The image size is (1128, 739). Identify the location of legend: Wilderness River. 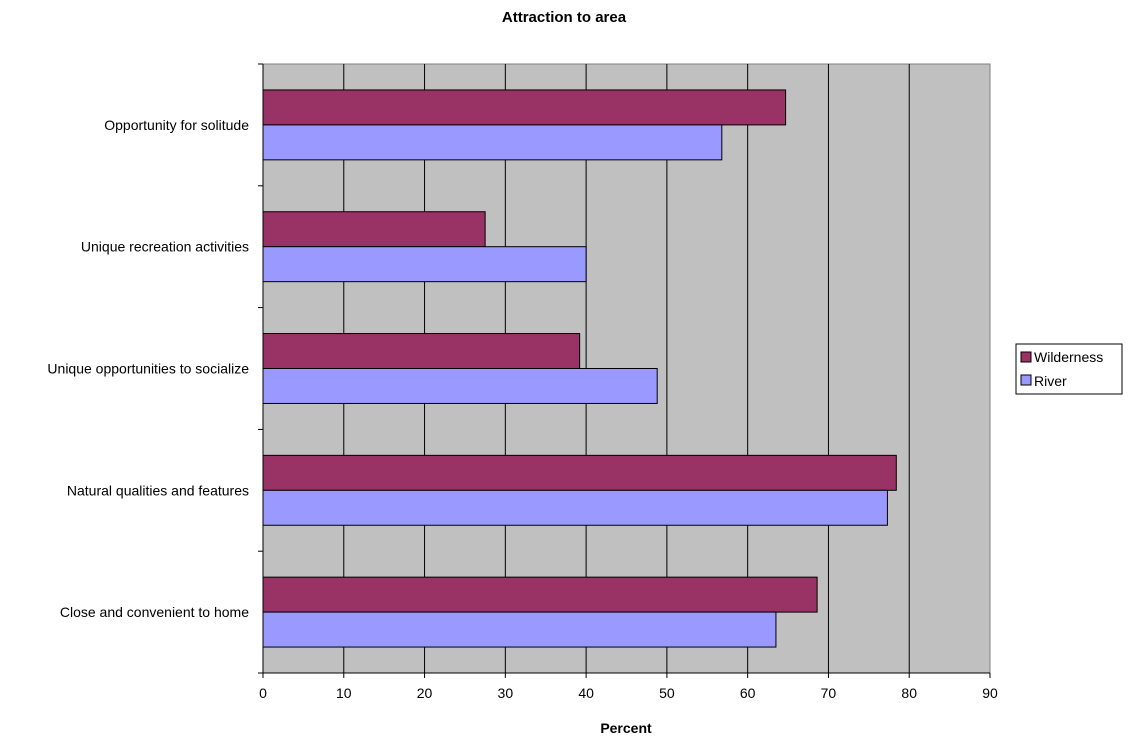
(1069, 369).